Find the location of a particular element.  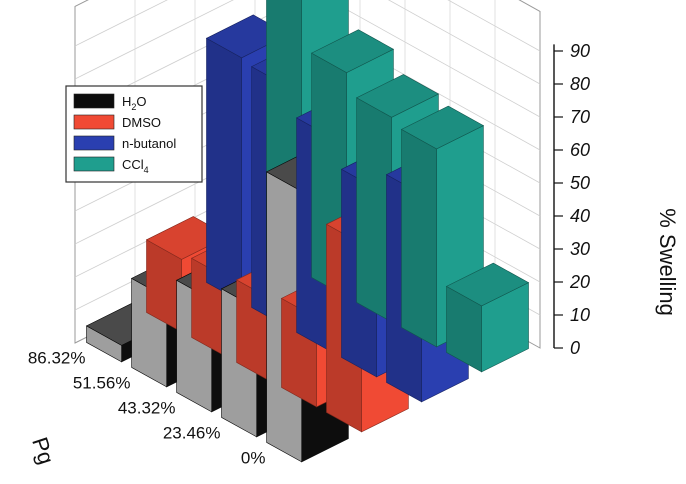

x-axis-category-labels: 0% 23.46% 43.32% 51.56% 86.32% is located at coordinates (147, 408).